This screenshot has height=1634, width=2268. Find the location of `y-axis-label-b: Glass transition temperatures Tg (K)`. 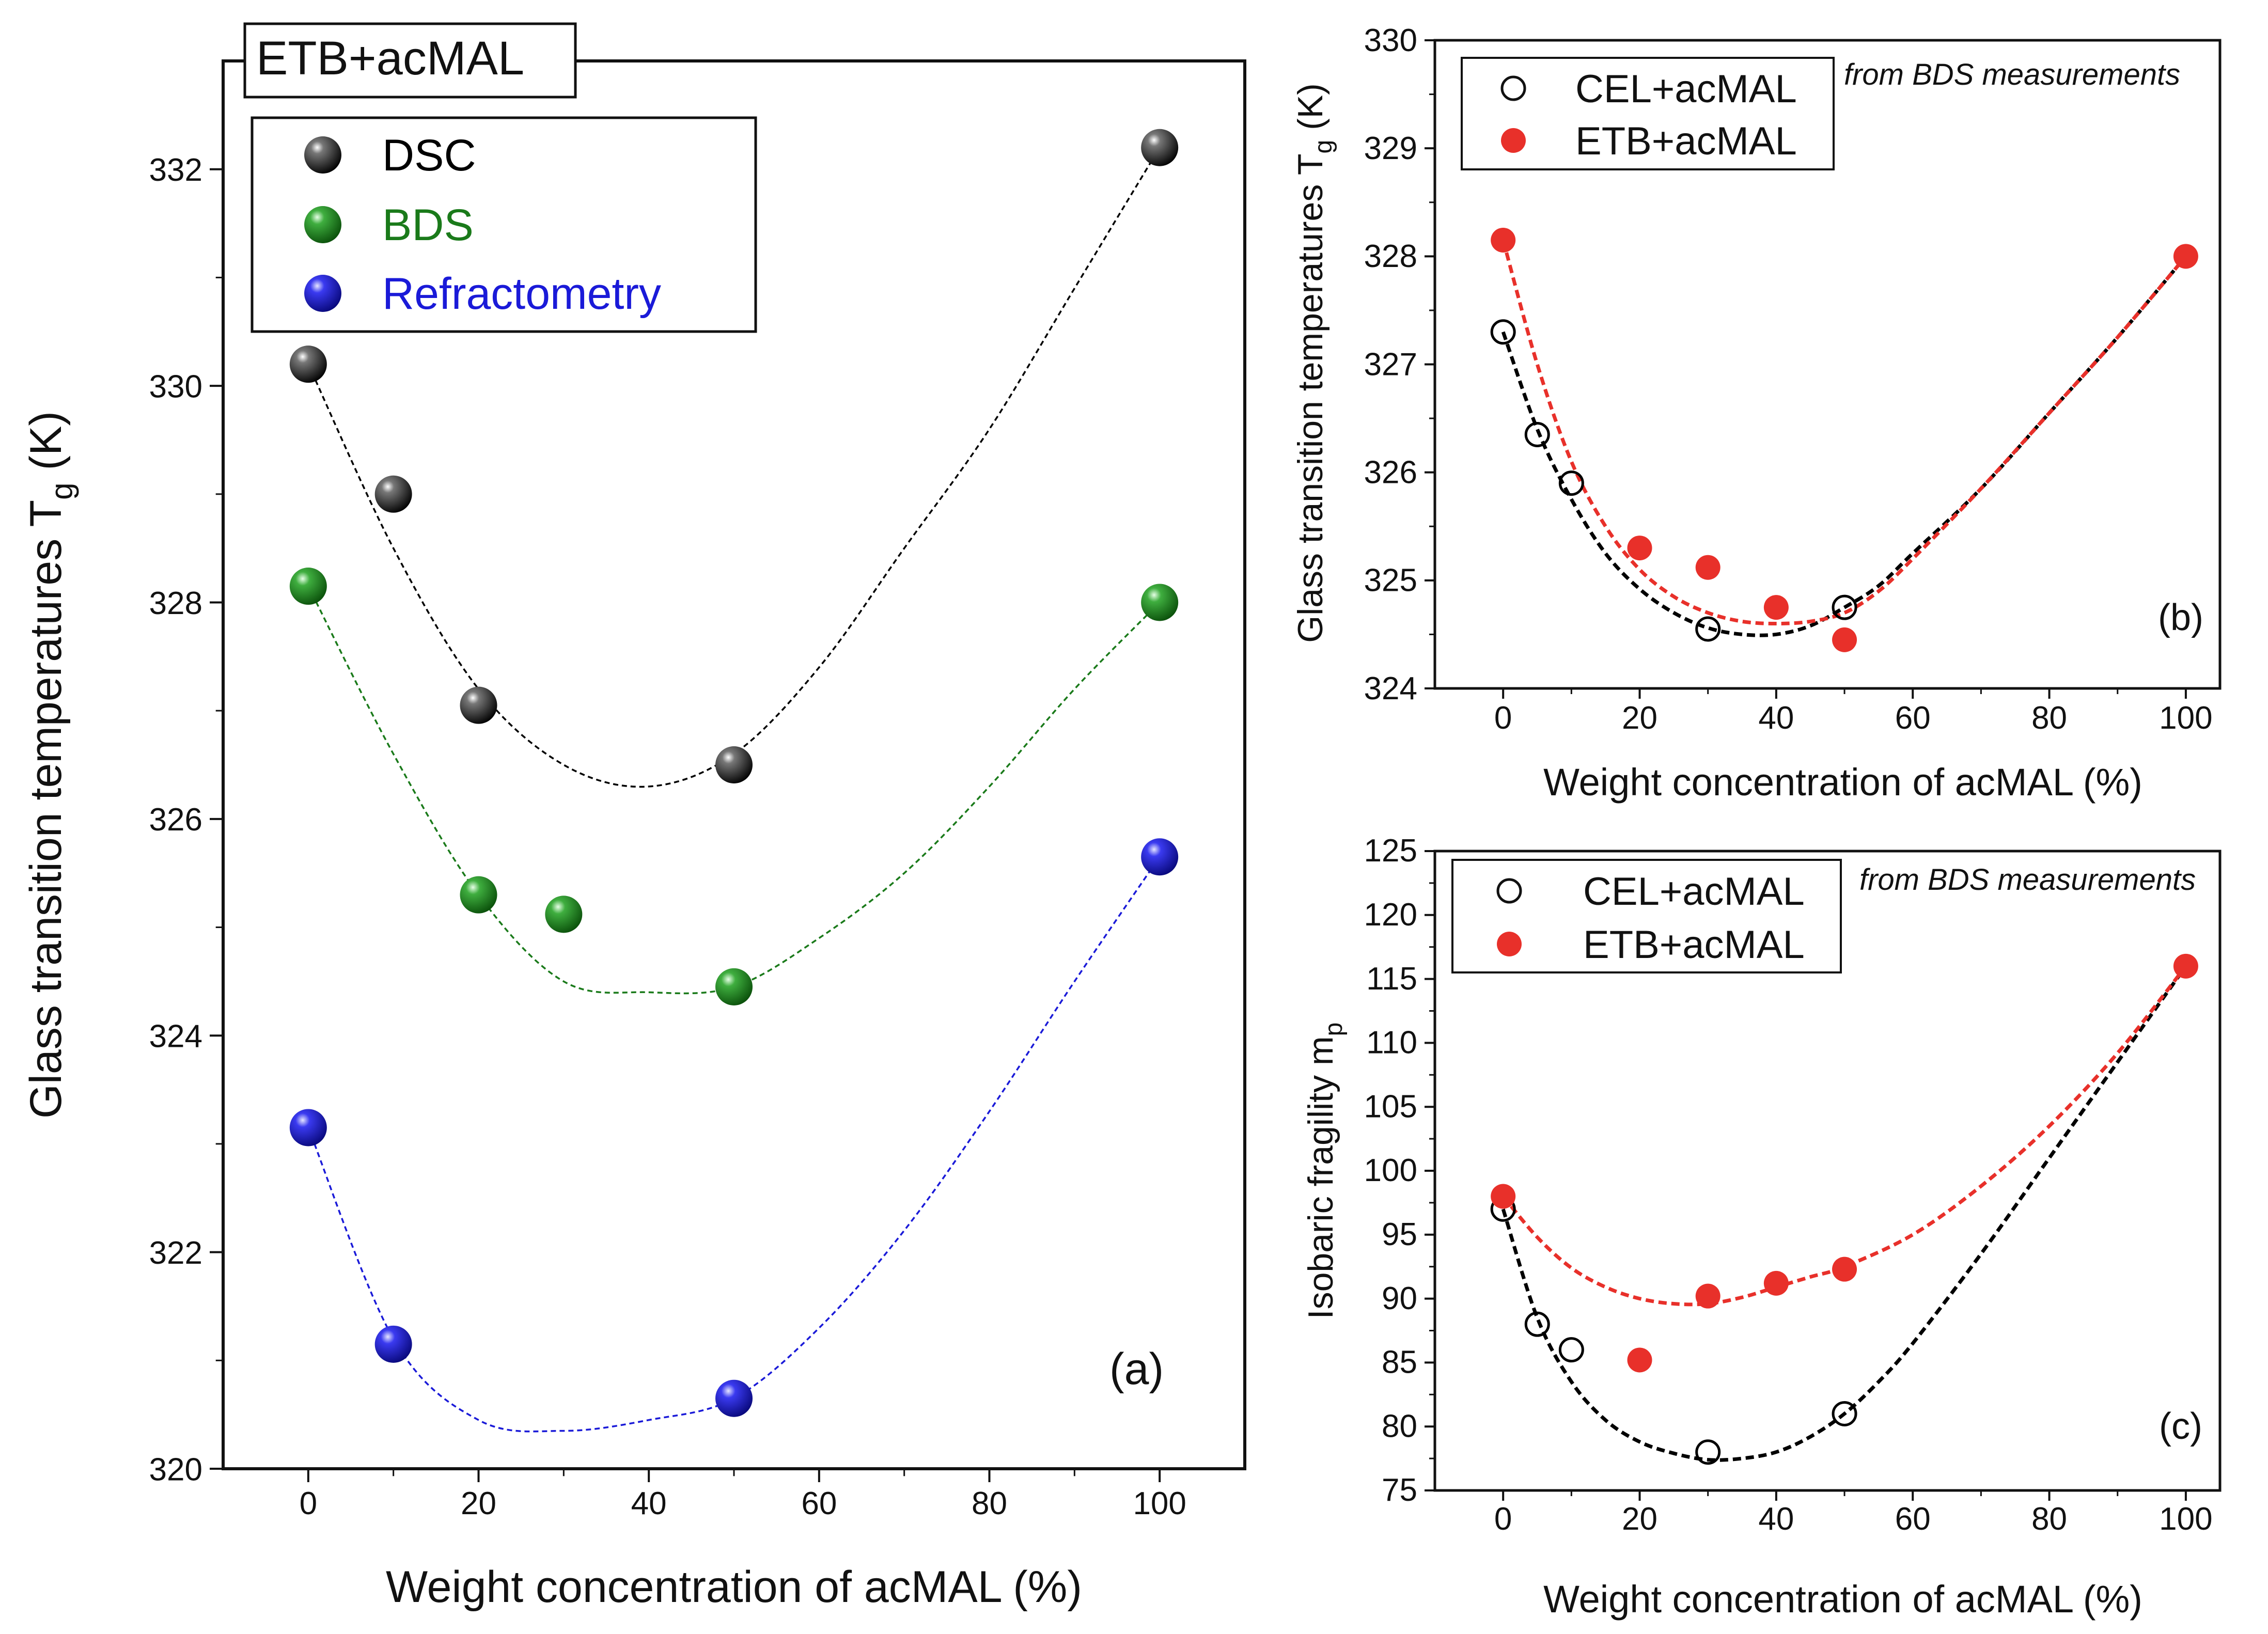

y-axis-label-b: Glass transition temperatures Tg (K) is located at coordinates (1314, 363).